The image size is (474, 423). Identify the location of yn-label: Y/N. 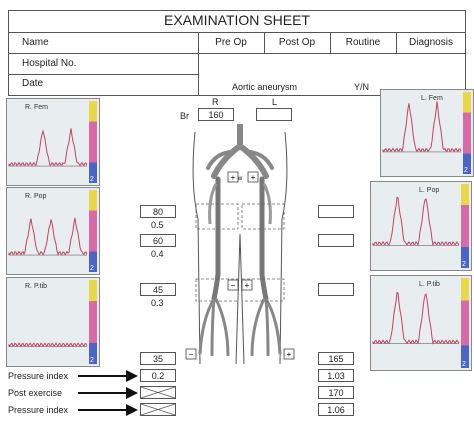
(362, 87).